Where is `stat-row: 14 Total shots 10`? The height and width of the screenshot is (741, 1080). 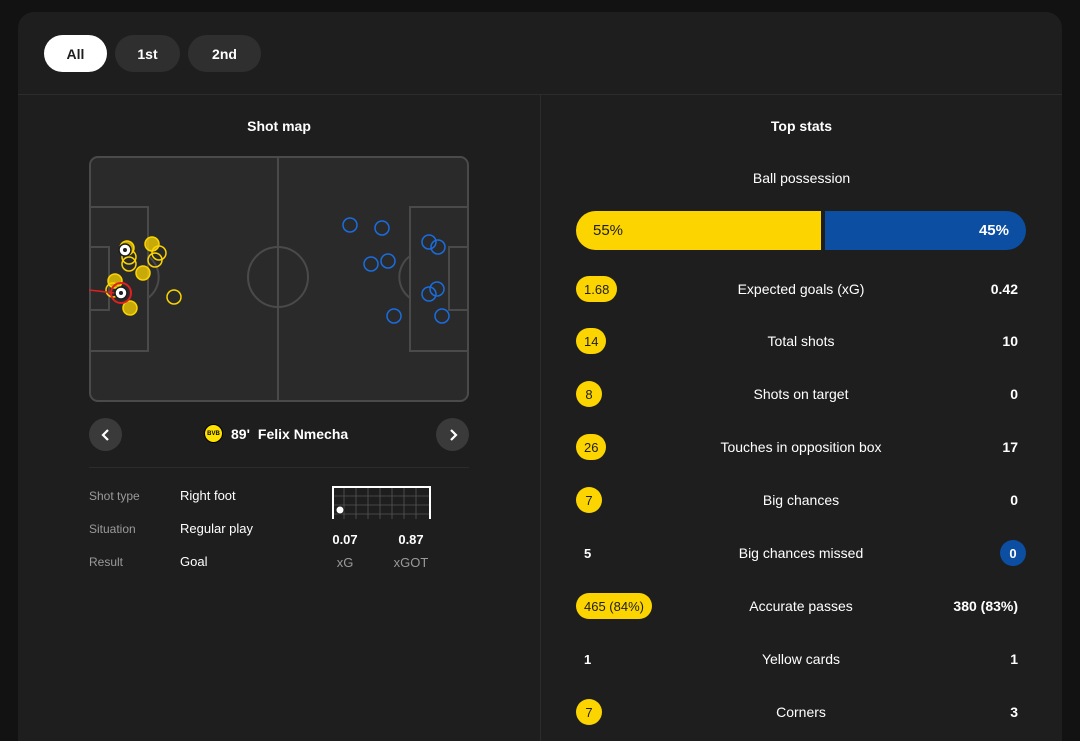 stat-row: 14 Total shots 10 is located at coordinates (801, 341).